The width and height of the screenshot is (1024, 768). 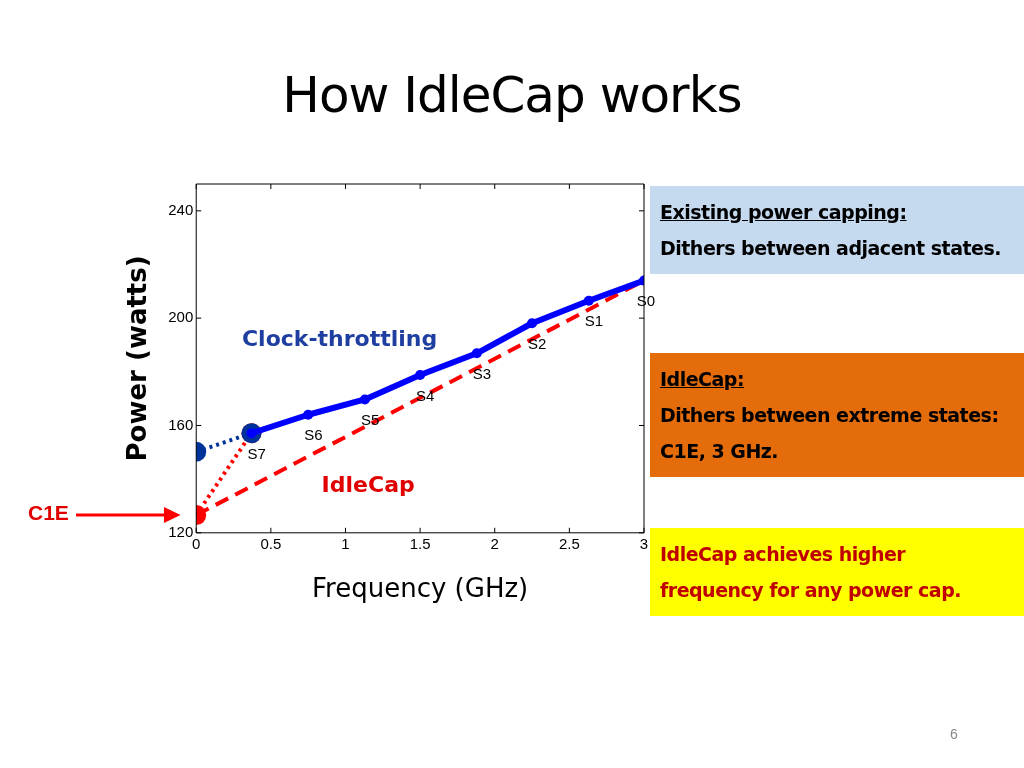 What do you see at coordinates (420, 543) in the screenshot?
I see `x-tick-label: 1.5` at bounding box center [420, 543].